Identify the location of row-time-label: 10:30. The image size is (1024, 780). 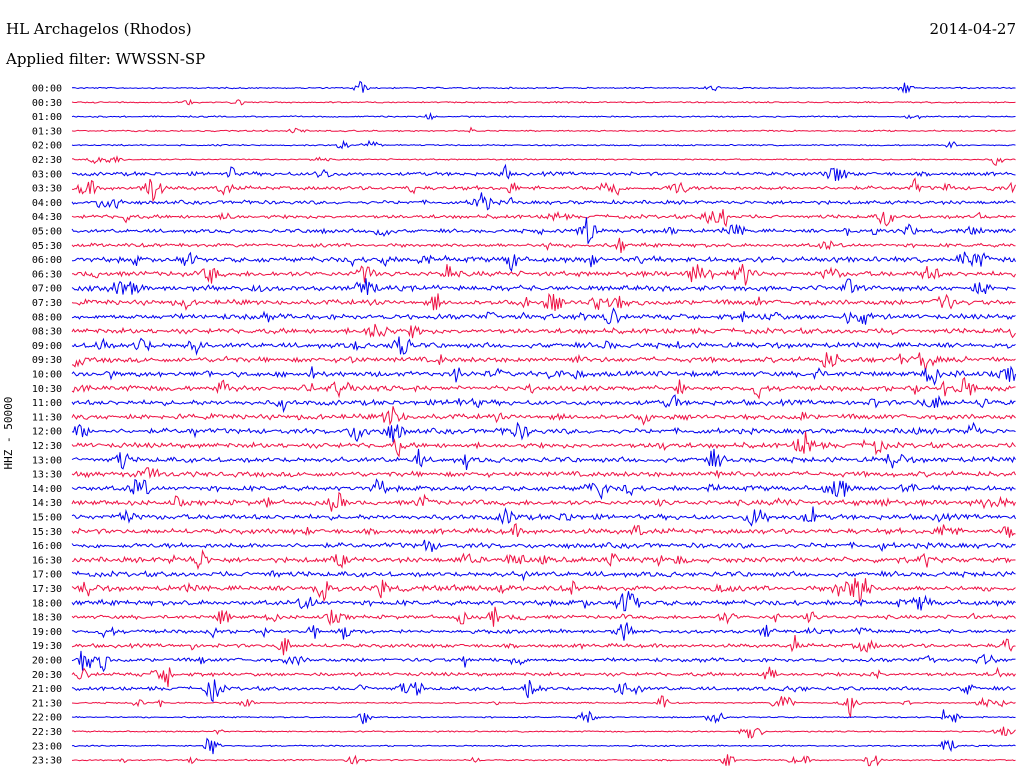
(47, 389).